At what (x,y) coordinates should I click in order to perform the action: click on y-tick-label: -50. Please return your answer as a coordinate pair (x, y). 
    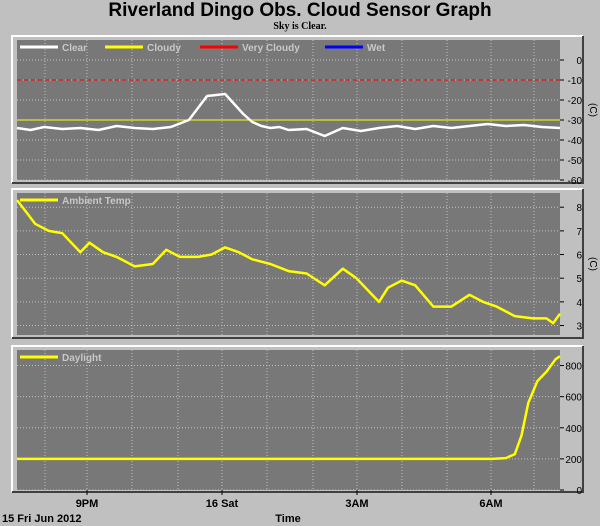
    Looking at the image, I should click on (575, 161).